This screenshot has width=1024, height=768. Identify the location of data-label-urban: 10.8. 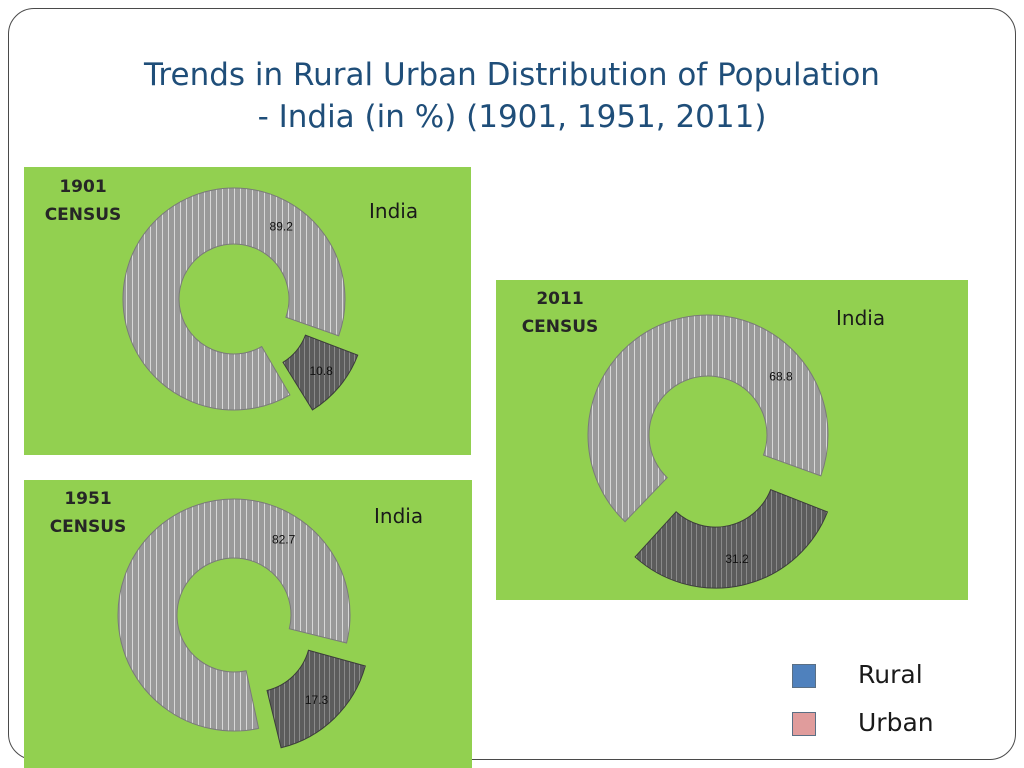
(321, 371).